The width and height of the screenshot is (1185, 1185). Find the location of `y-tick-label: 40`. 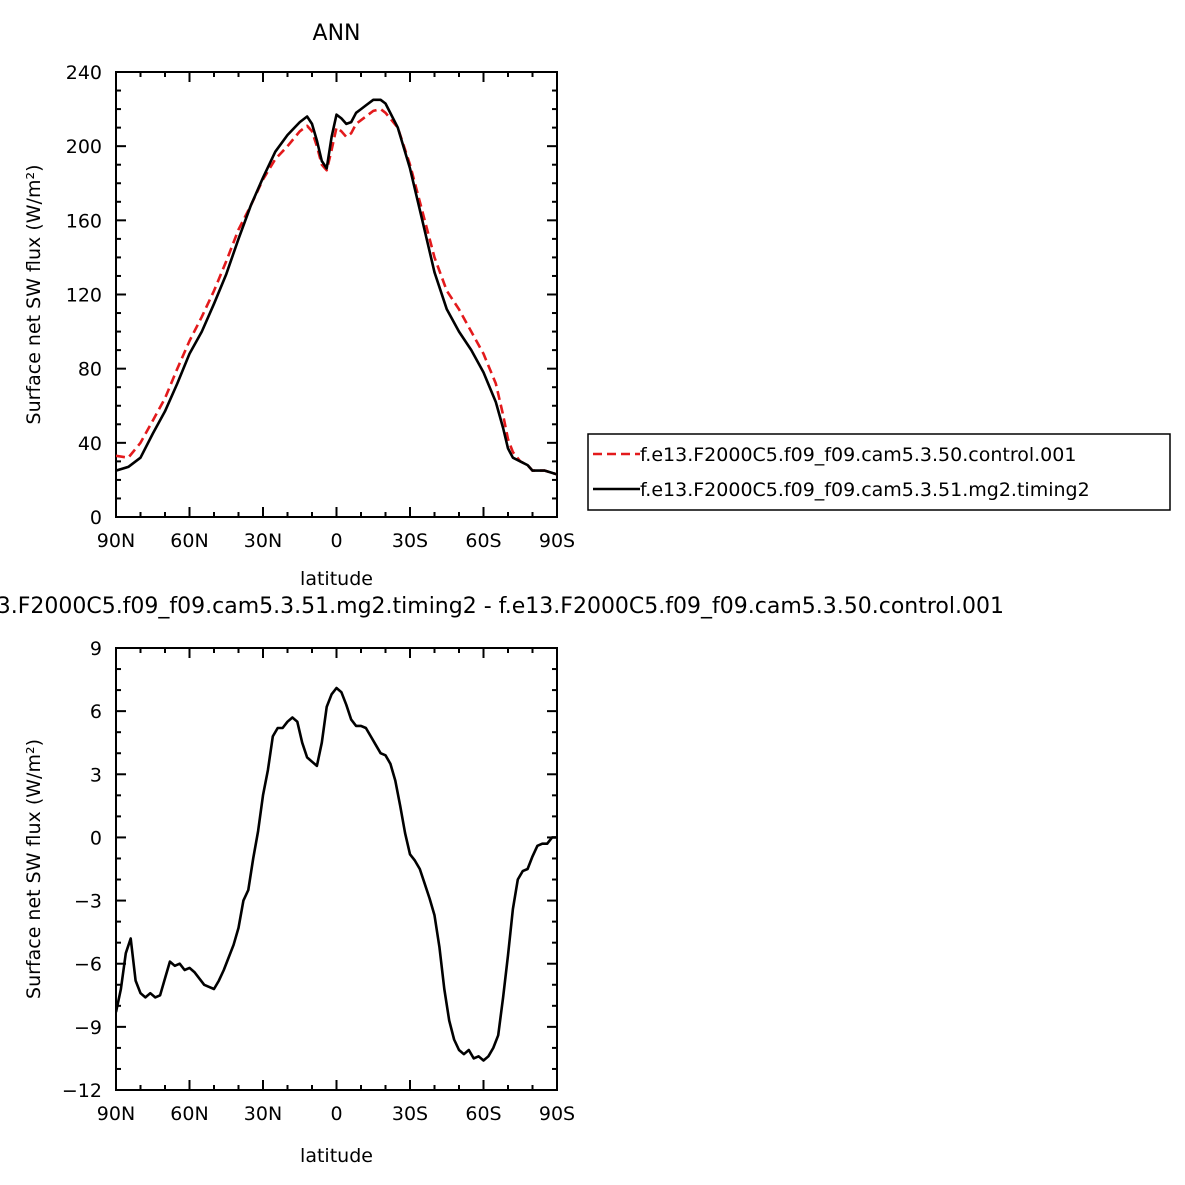

y-tick-label: 40 is located at coordinates (90, 444).